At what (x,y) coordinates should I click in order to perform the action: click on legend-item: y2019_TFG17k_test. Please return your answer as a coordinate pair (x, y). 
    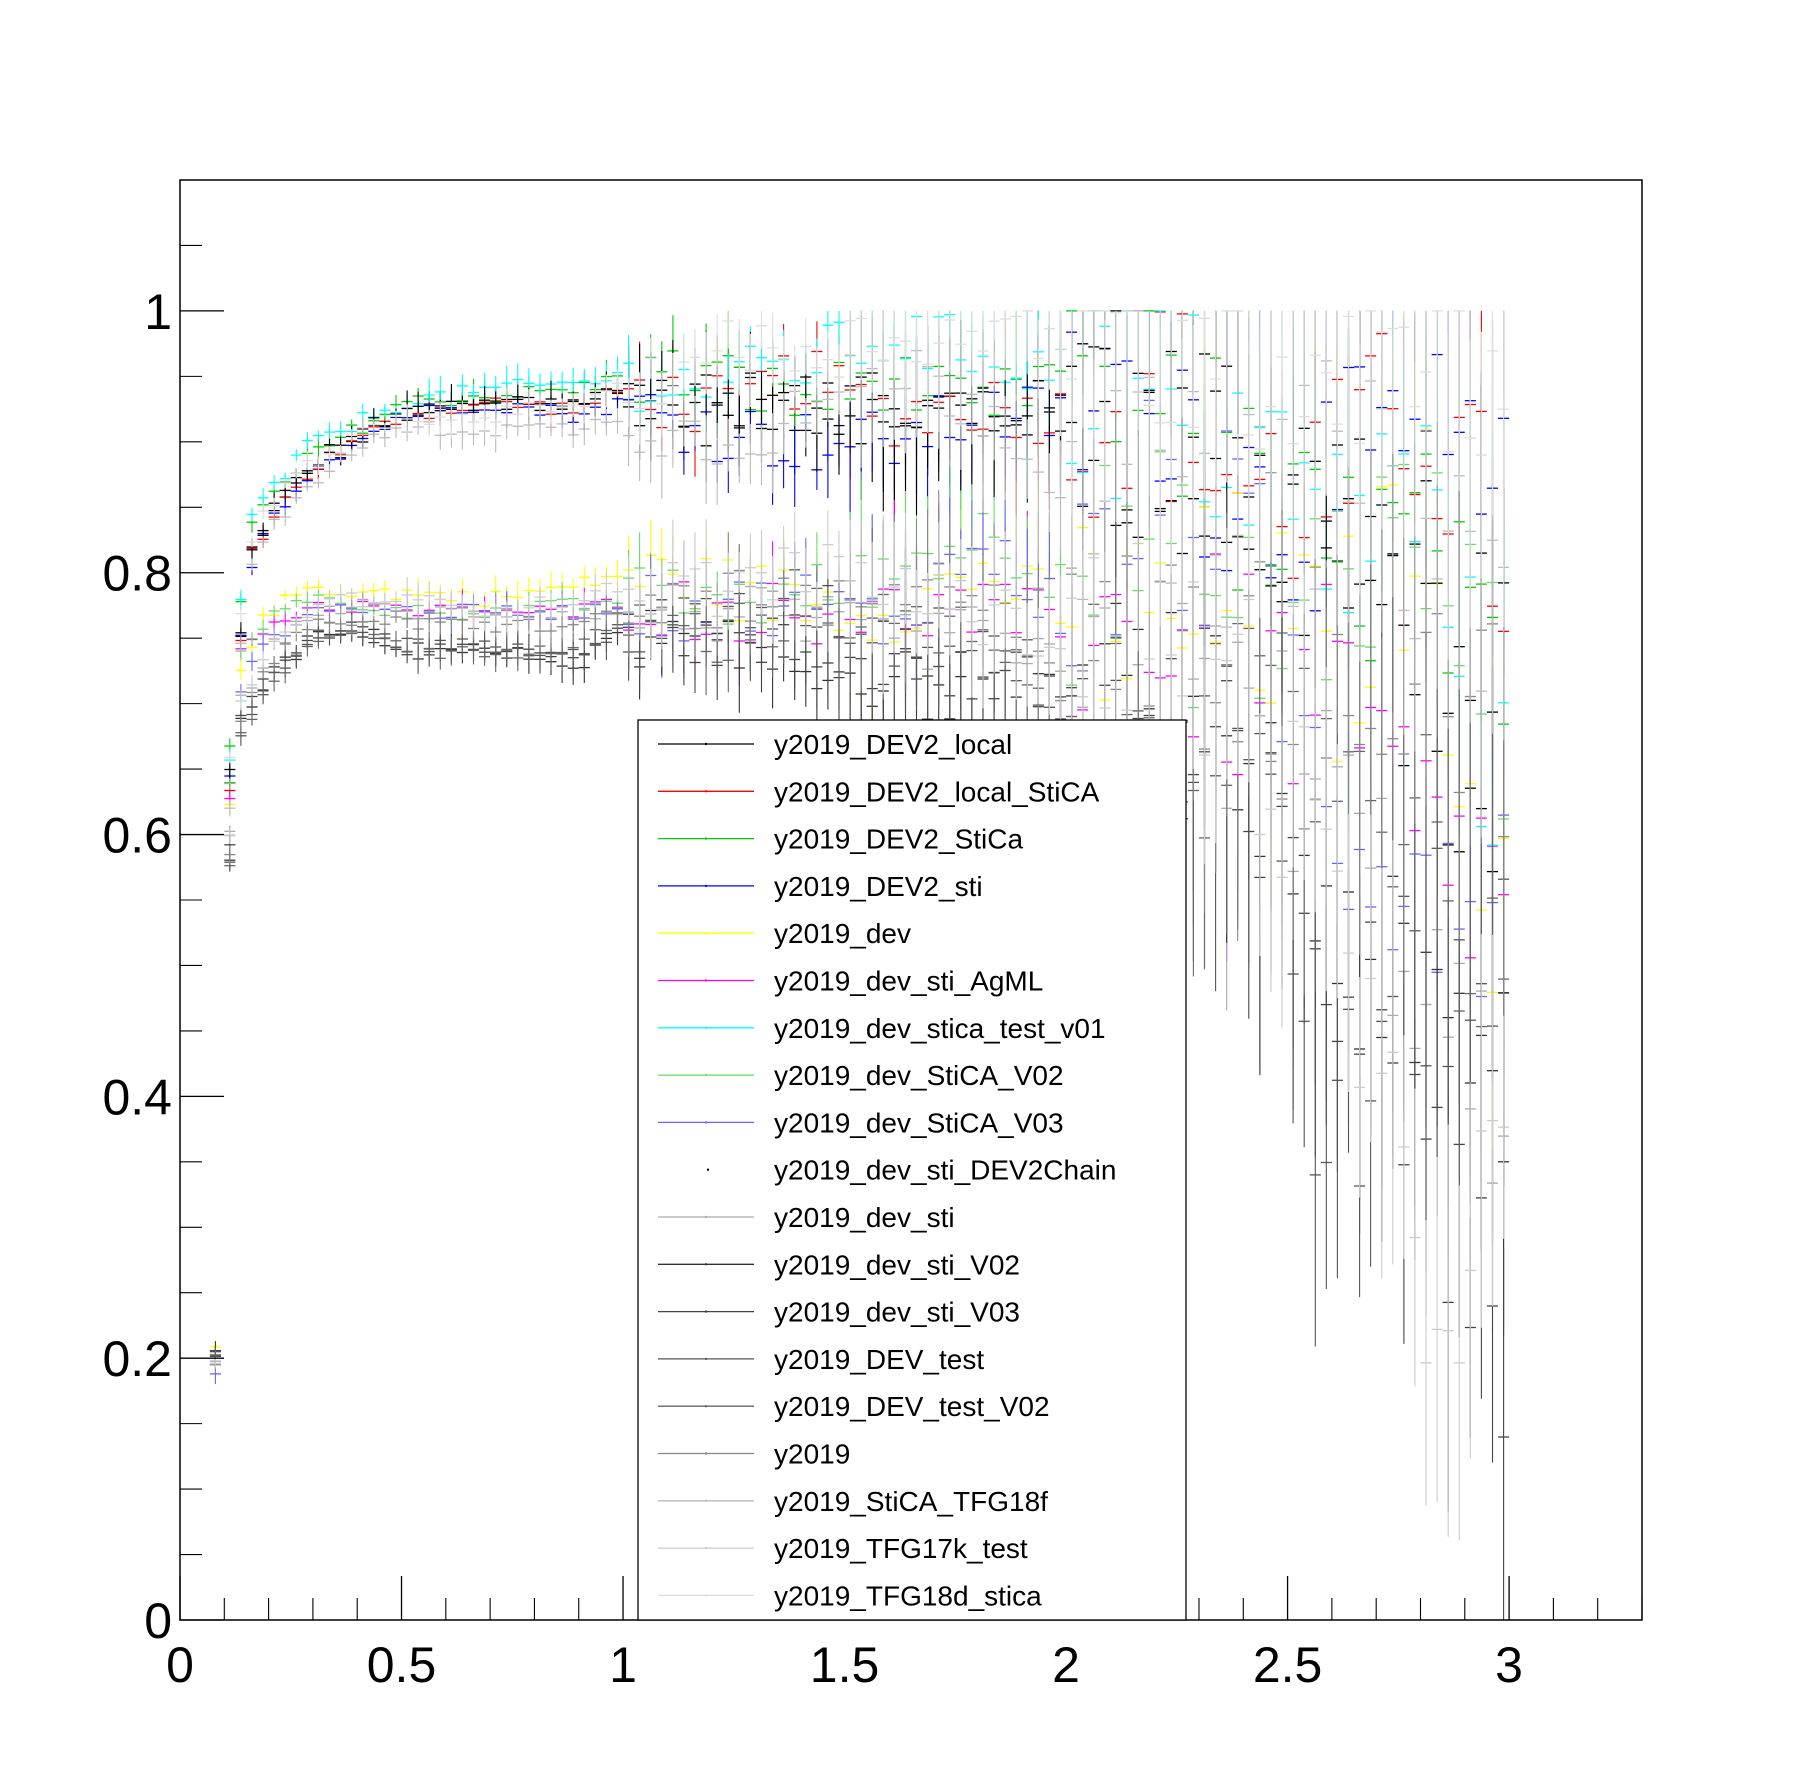
    Looking at the image, I should click on (843, 1548).